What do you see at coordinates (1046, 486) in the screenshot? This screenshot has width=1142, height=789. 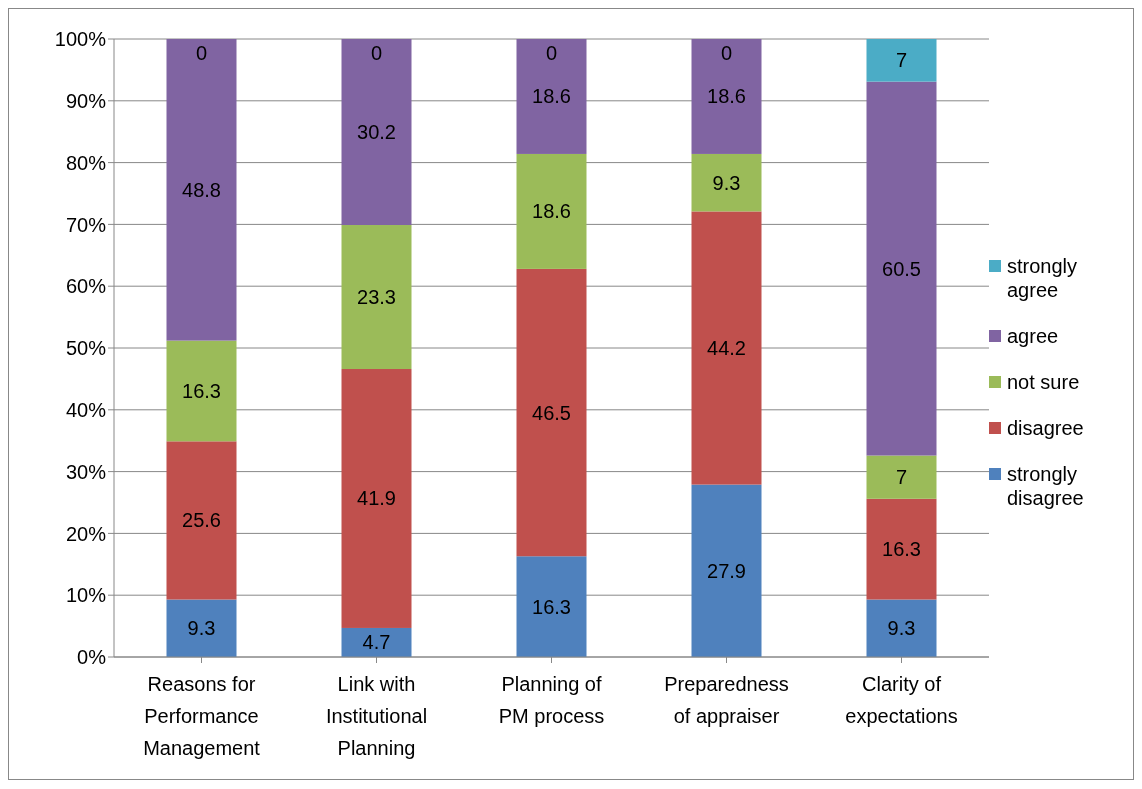 I see `legend-label: strongly disagree` at bounding box center [1046, 486].